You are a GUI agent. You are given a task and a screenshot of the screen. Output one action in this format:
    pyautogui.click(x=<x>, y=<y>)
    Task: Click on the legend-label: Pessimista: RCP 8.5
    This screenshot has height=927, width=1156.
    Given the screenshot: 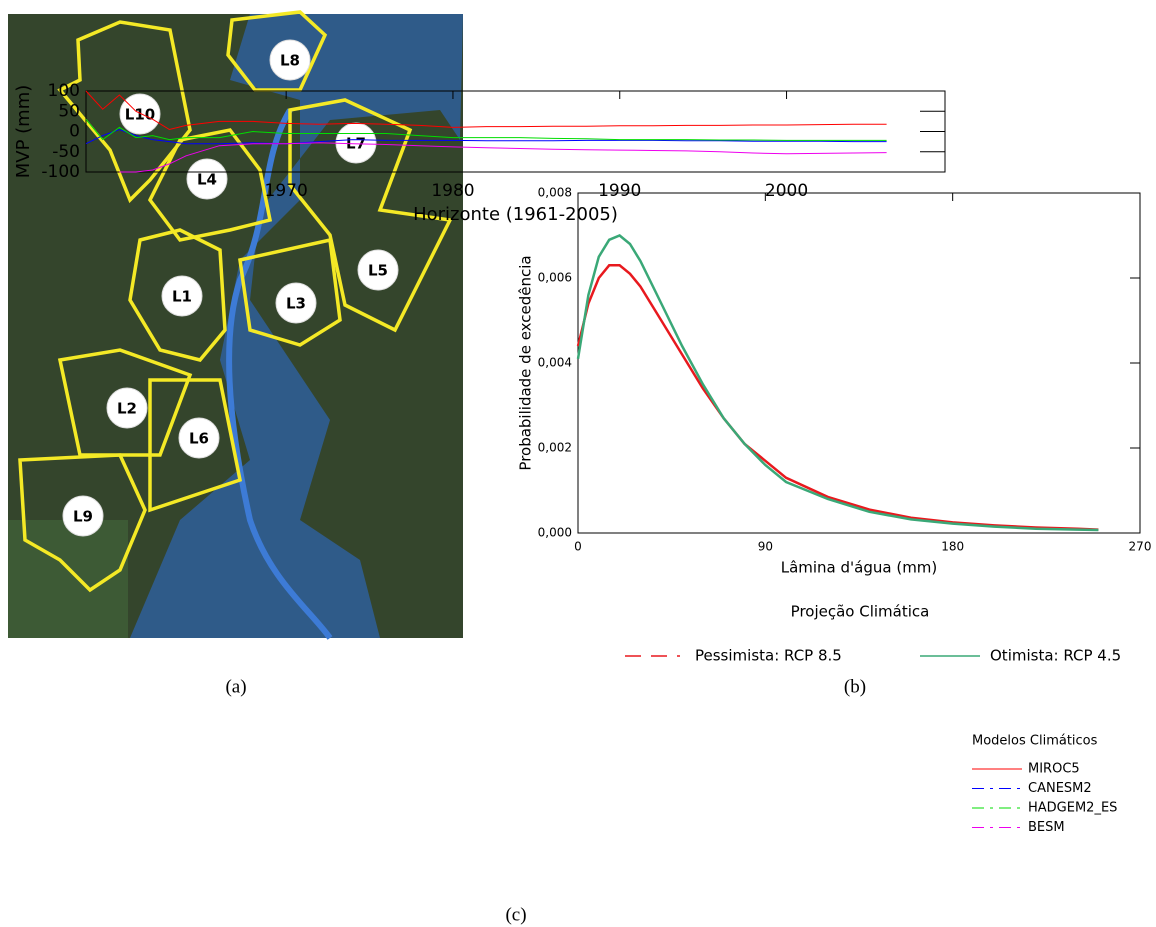 What is the action you would take?
    pyautogui.click(x=768, y=656)
    